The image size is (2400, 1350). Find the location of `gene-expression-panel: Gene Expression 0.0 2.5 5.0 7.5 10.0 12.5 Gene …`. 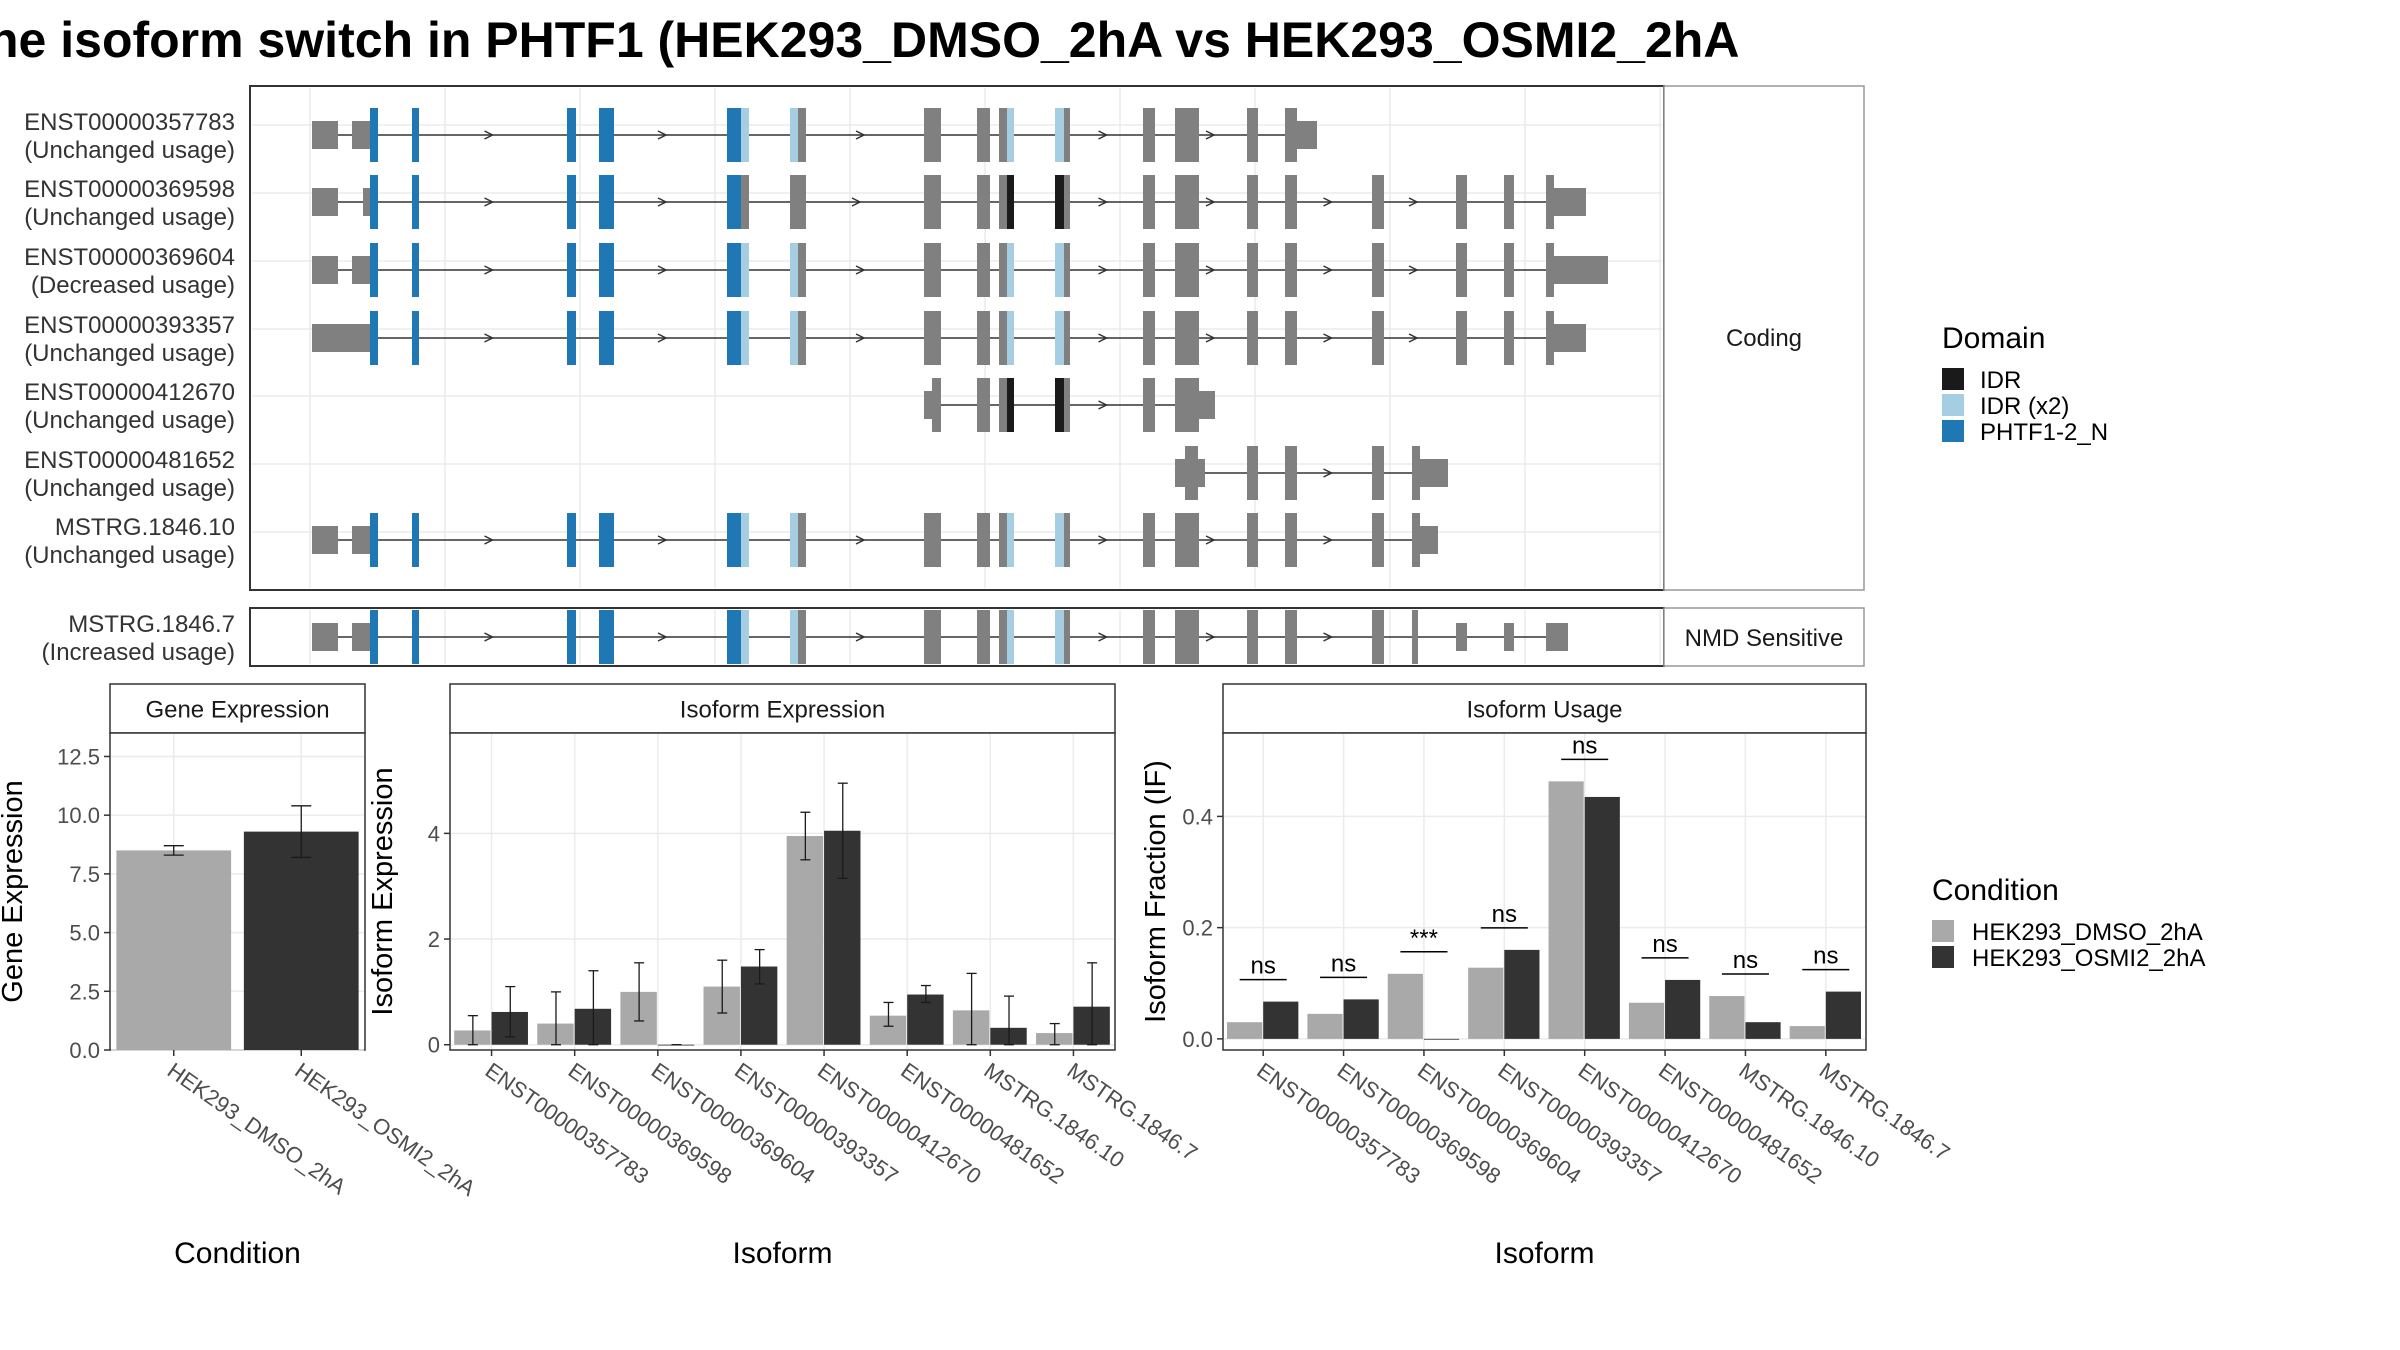

gene-expression-panel: Gene Expression 0.0 2.5 5.0 7.5 10.0 12.5 Gene … is located at coordinates (240, 976).